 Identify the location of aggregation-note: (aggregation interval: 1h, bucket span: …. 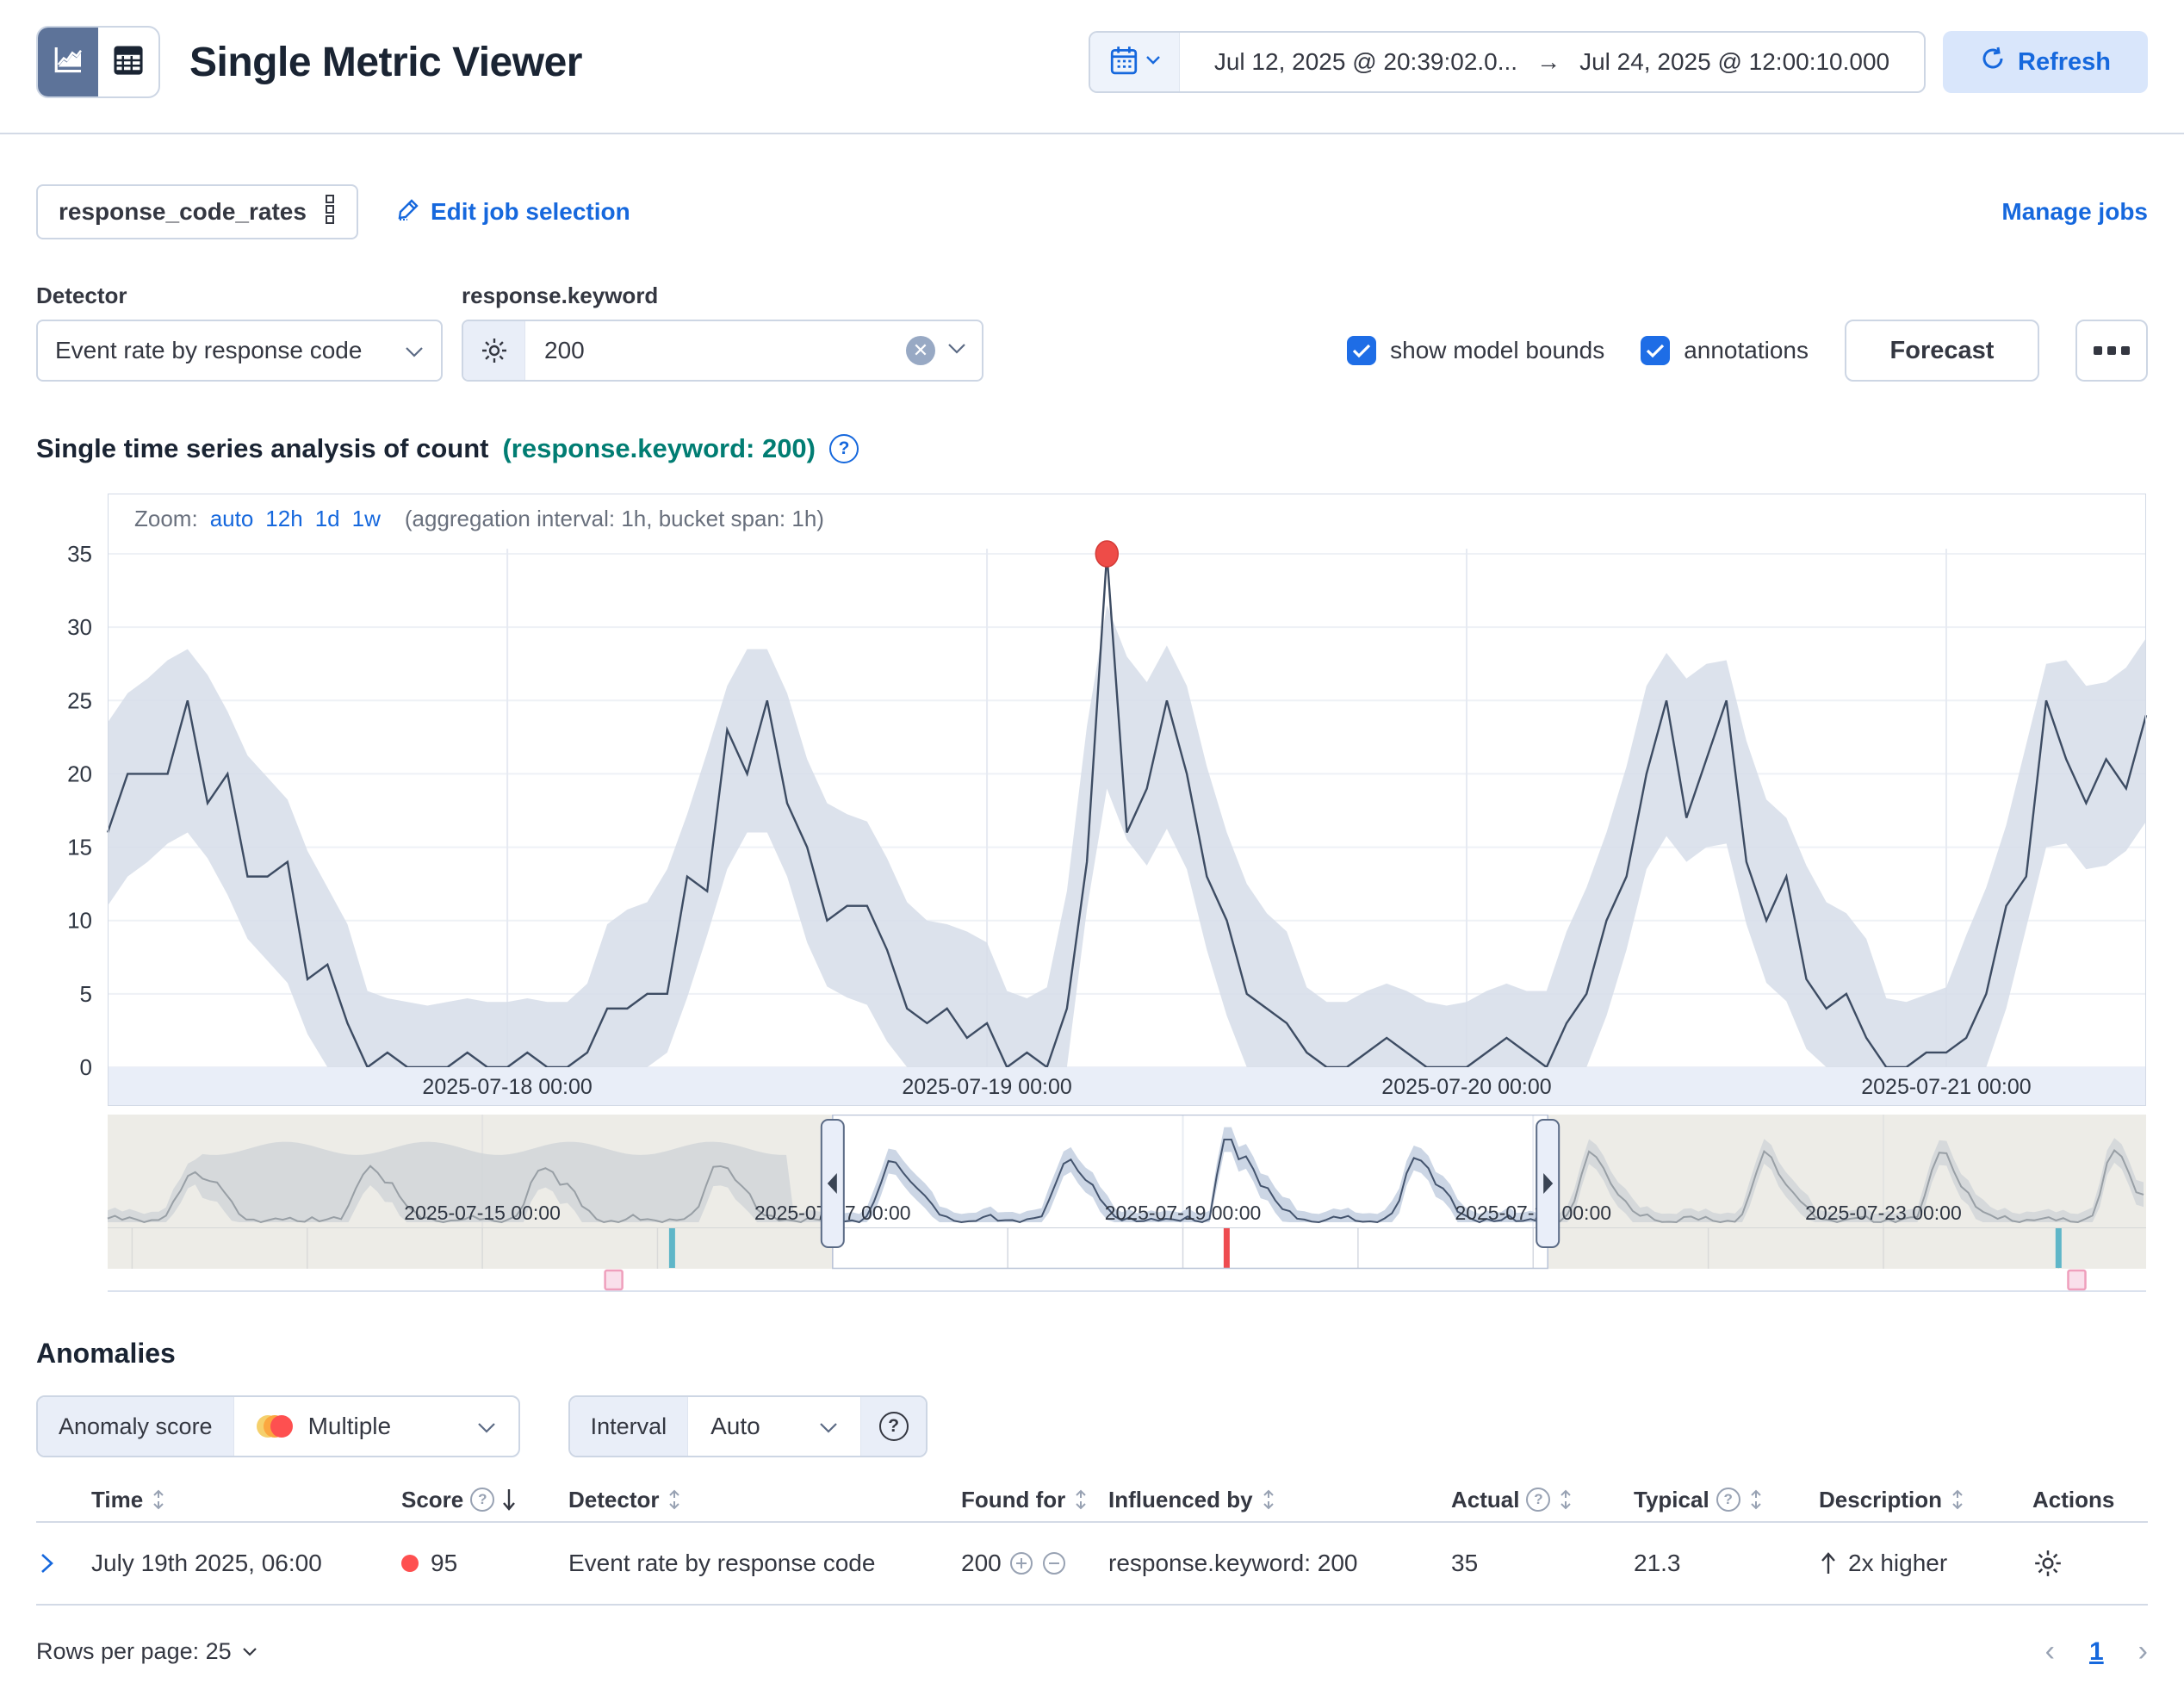
(614, 518).